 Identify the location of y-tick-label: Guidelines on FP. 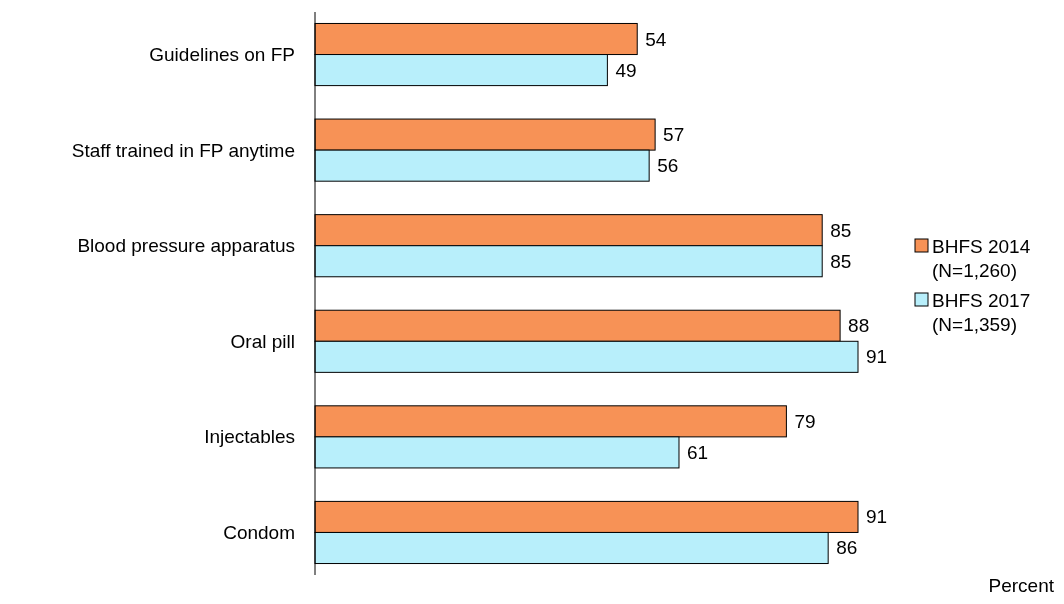
(222, 55).